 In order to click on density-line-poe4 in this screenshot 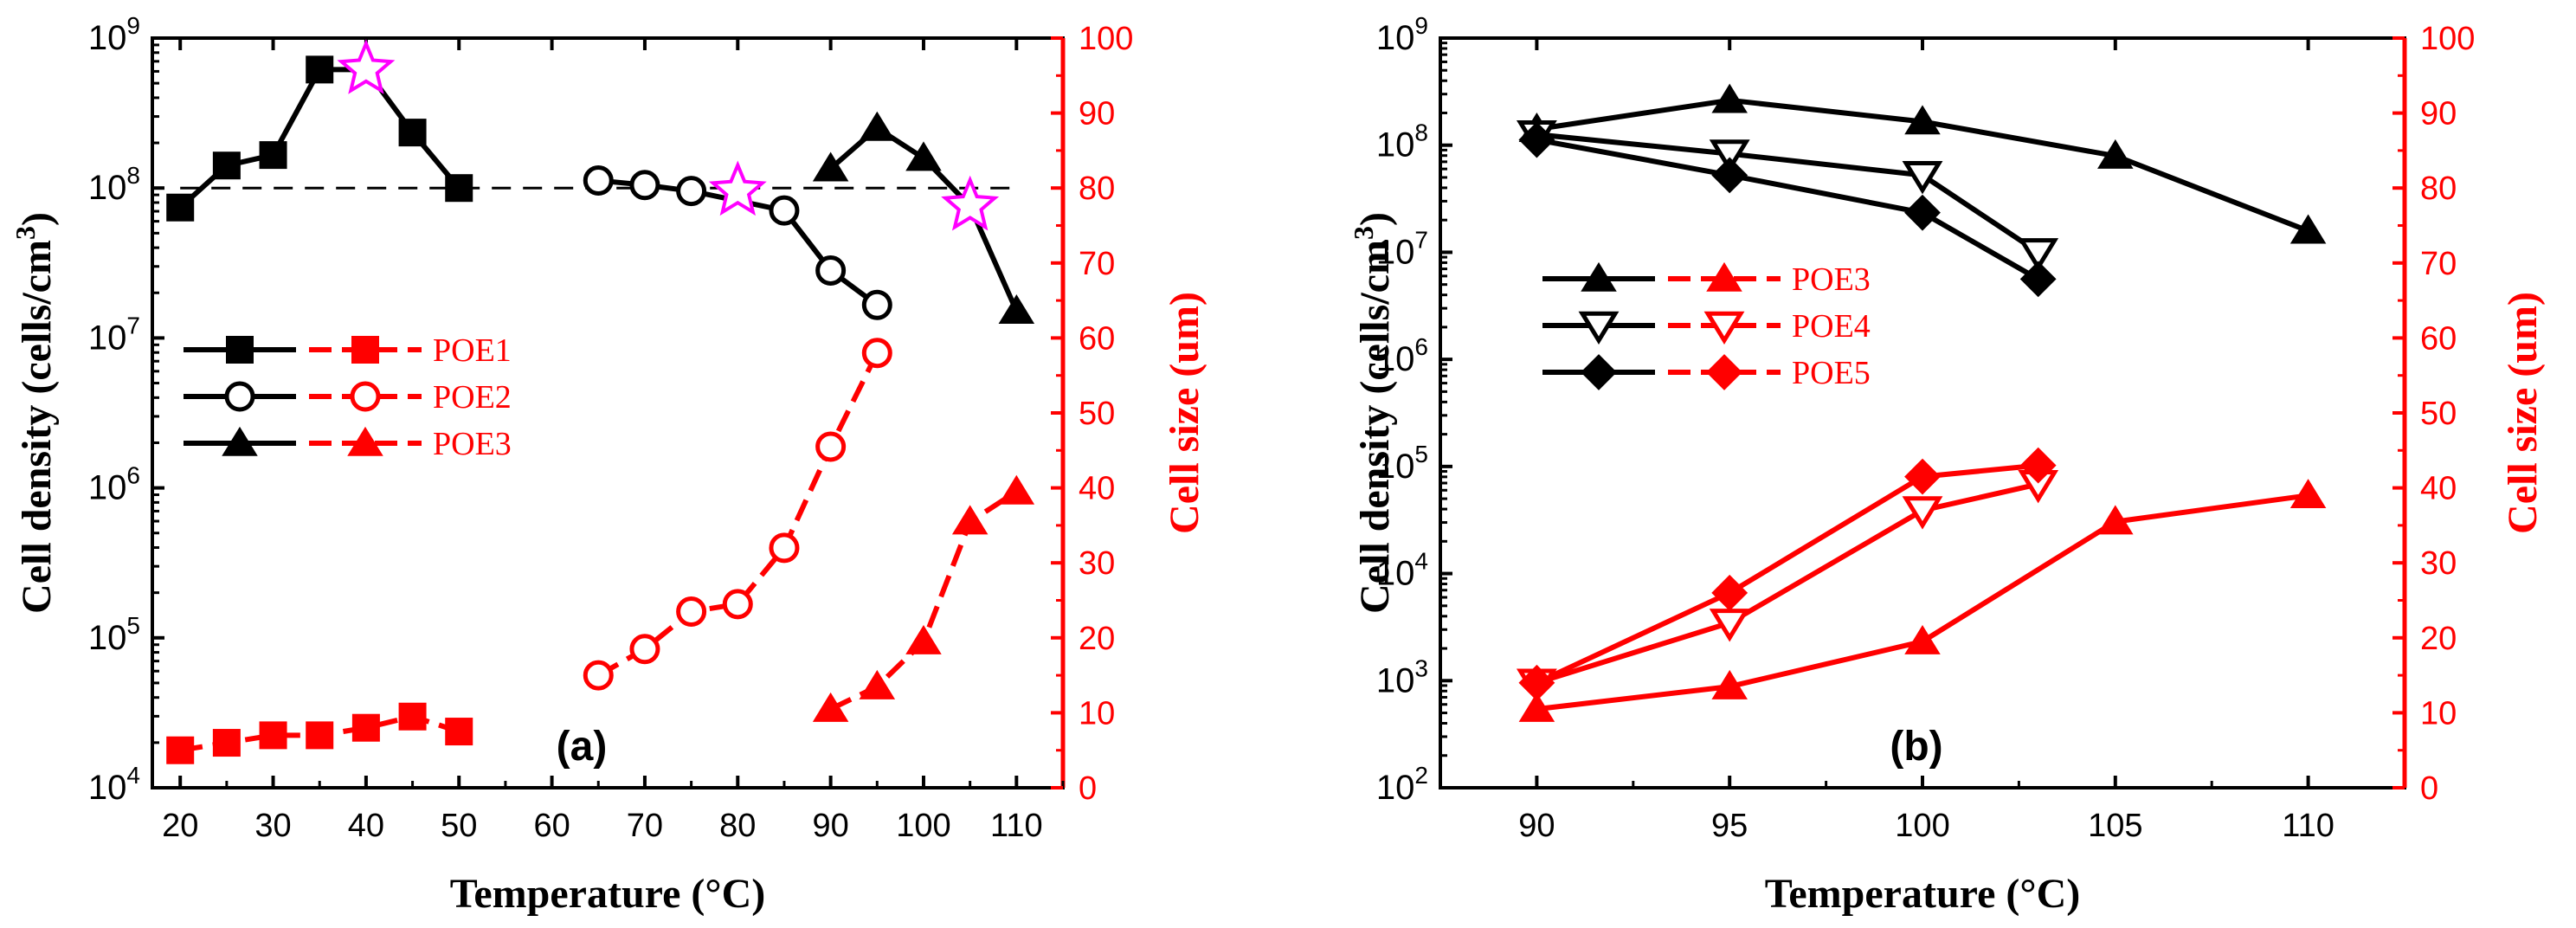, I will do `click(1788, 193)`.